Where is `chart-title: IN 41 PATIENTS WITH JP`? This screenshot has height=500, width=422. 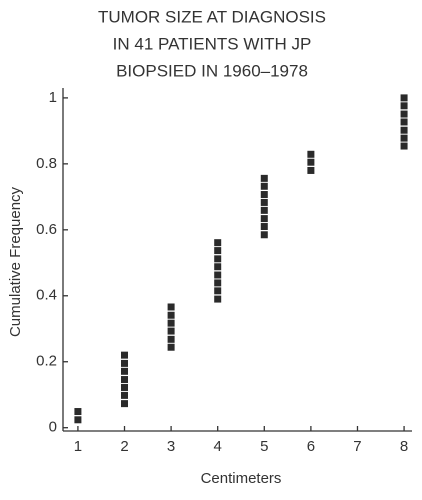 chart-title: IN 41 PATIENTS WITH JP is located at coordinates (212, 43).